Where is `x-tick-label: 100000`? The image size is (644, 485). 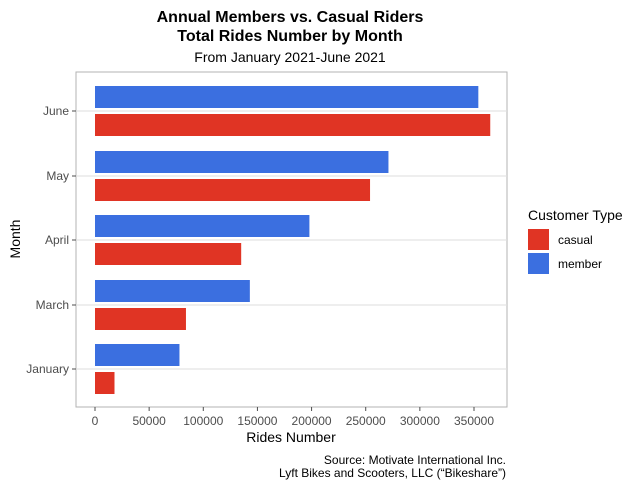 x-tick-label: 100000 is located at coordinates (203, 421).